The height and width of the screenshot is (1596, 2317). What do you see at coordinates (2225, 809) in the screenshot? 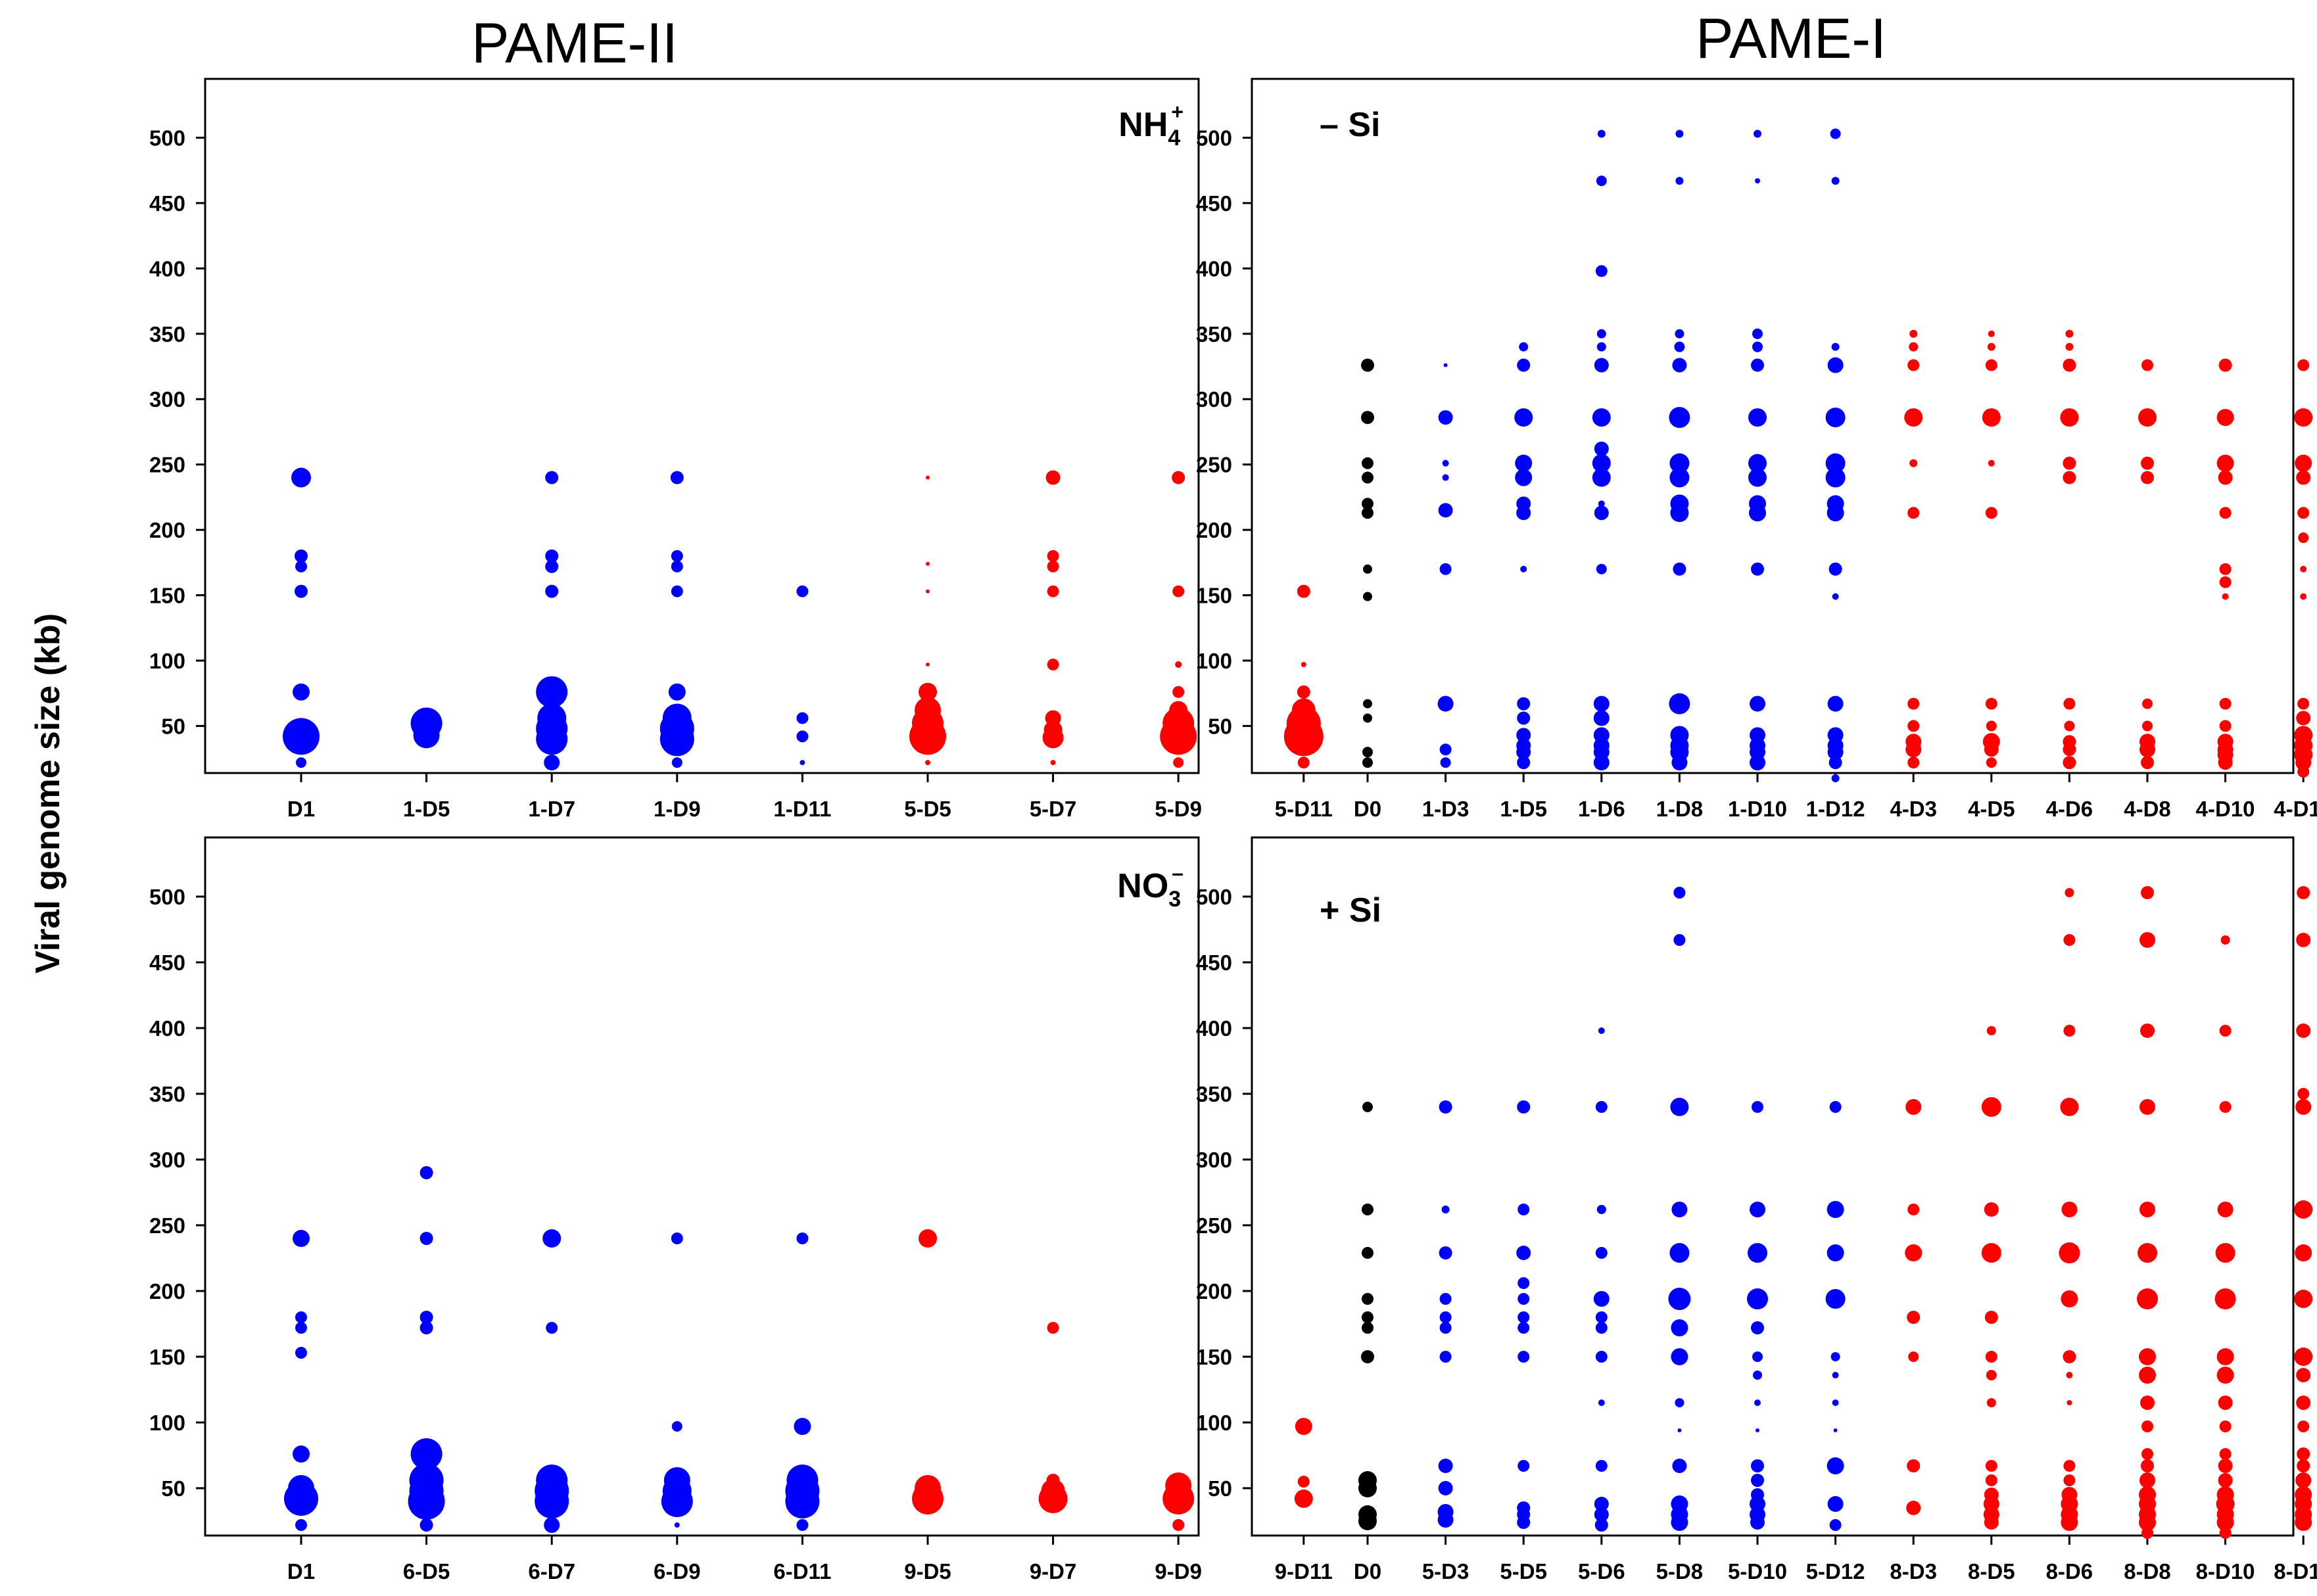
I see `x-tick-label: 4-D10` at bounding box center [2225, 809].